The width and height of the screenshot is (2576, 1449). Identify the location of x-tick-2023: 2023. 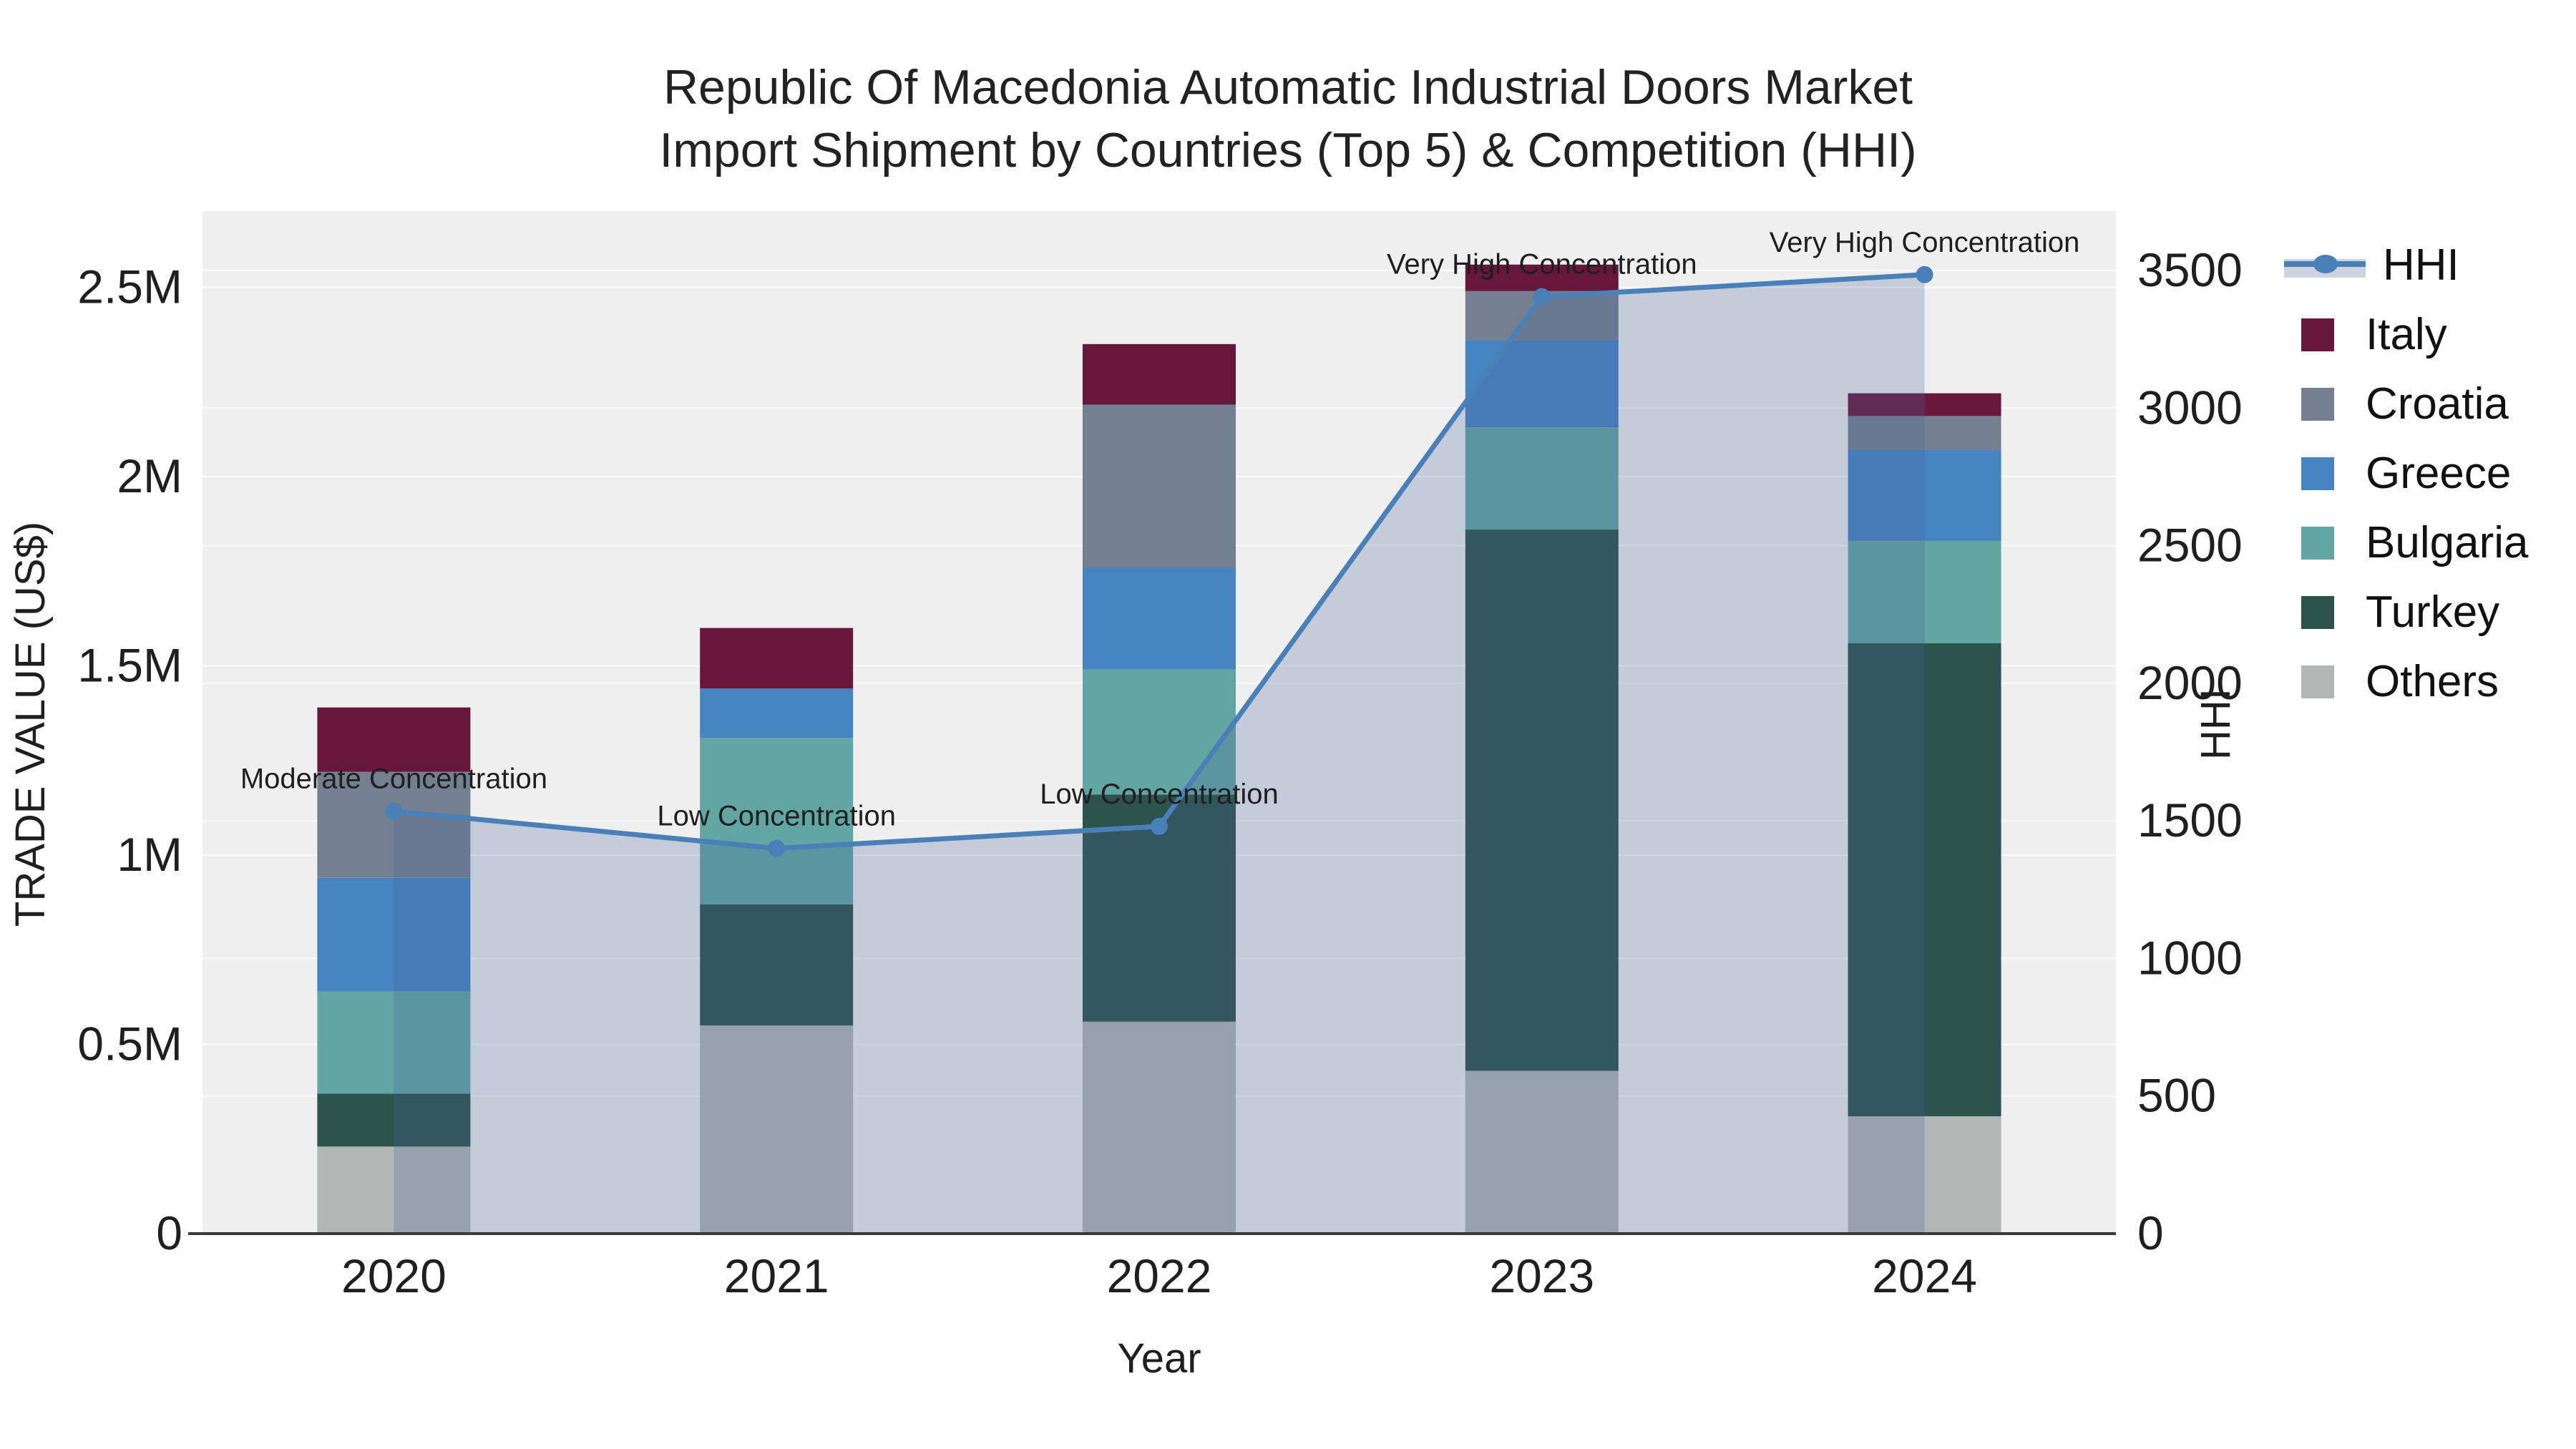
(1541, 1275).